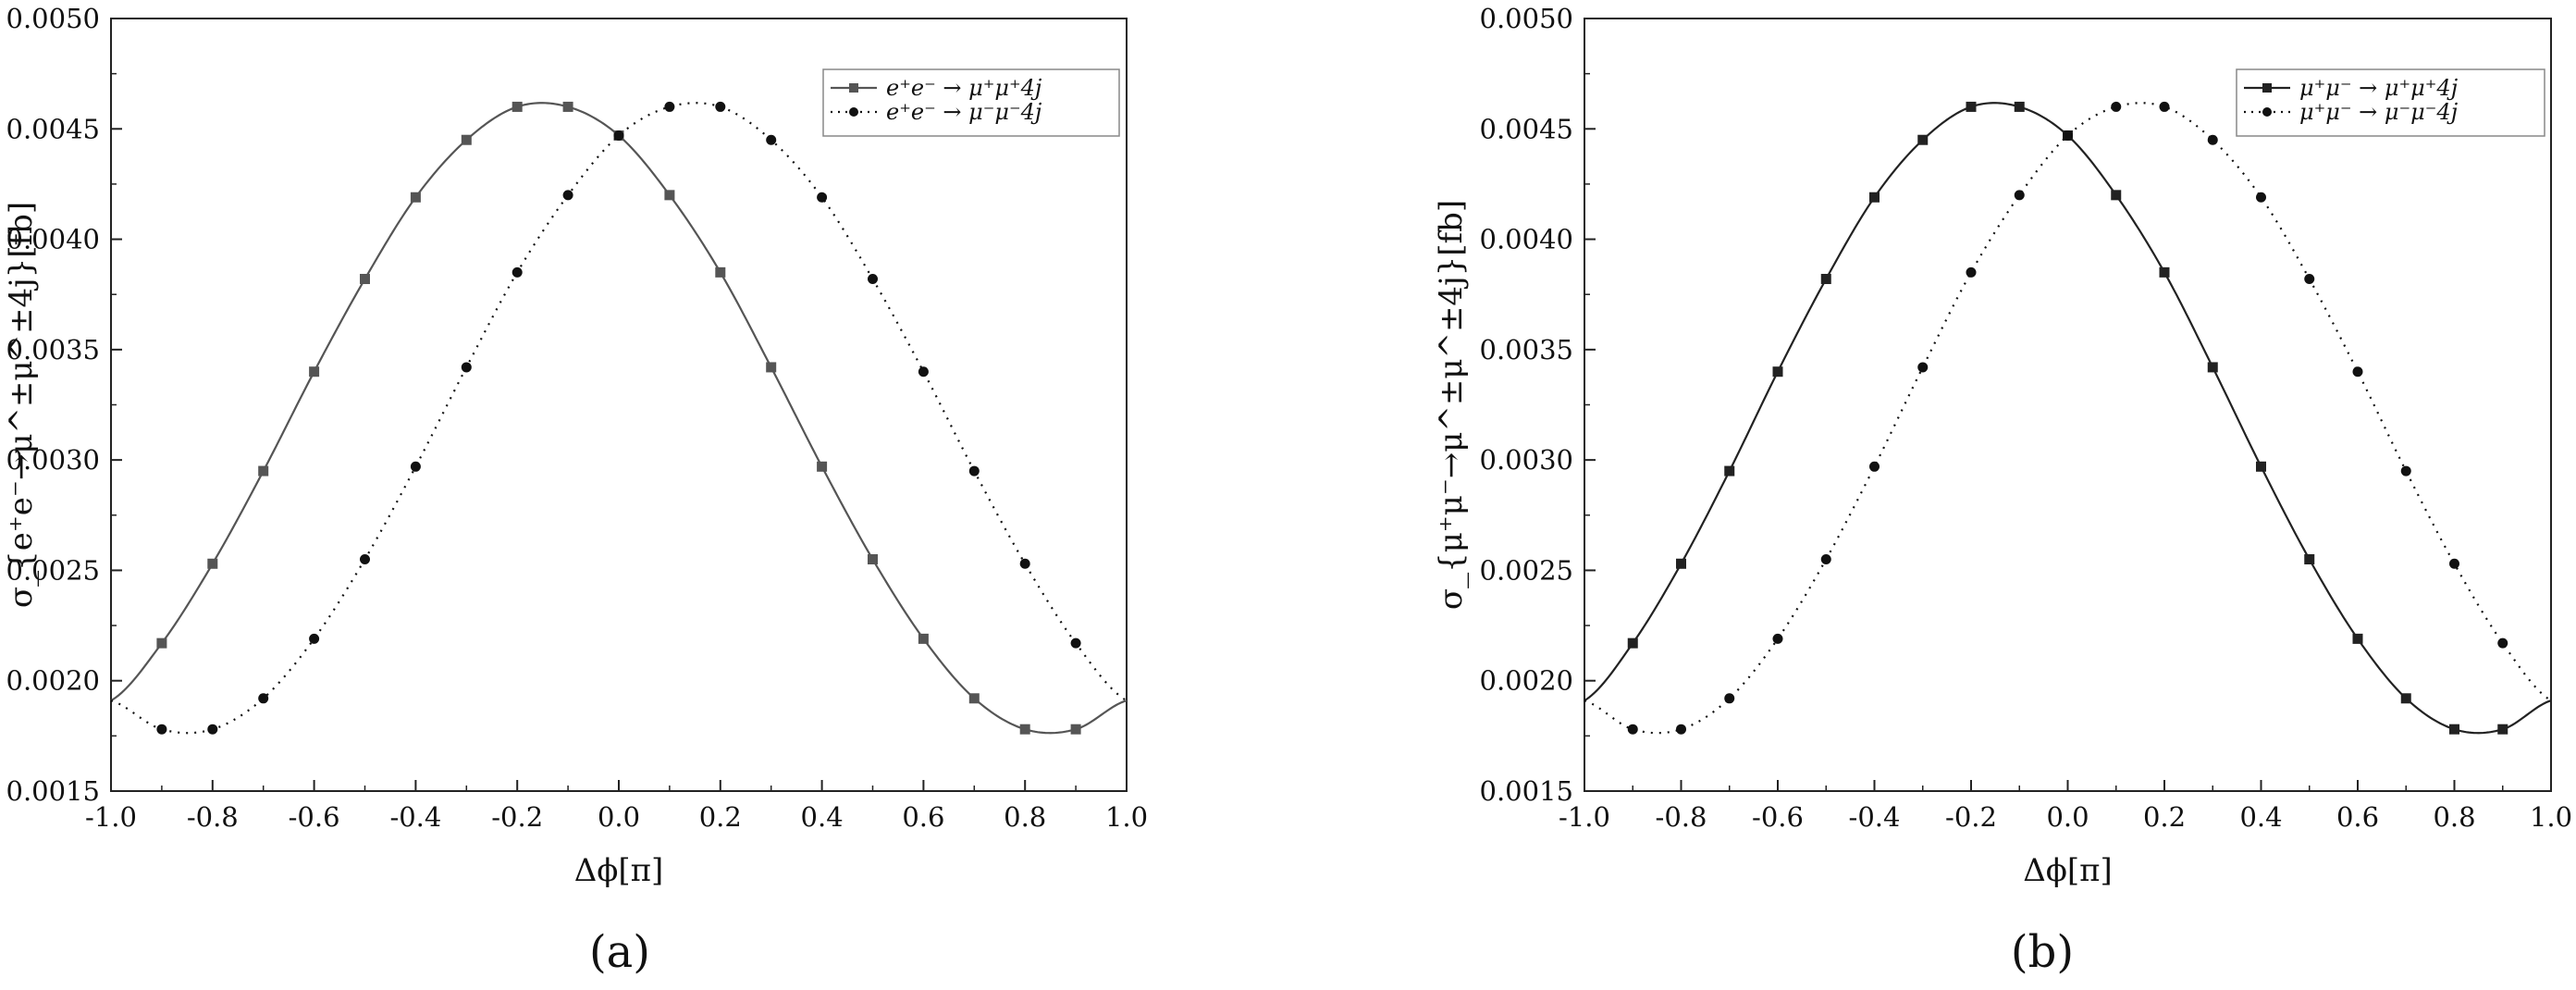 This screenshot has width=2576, height=990. What do you see at coordinates (1875, 817) in the screenshot?
I see `x-tick-label: -0.4` at bounding box center [1875, 817].